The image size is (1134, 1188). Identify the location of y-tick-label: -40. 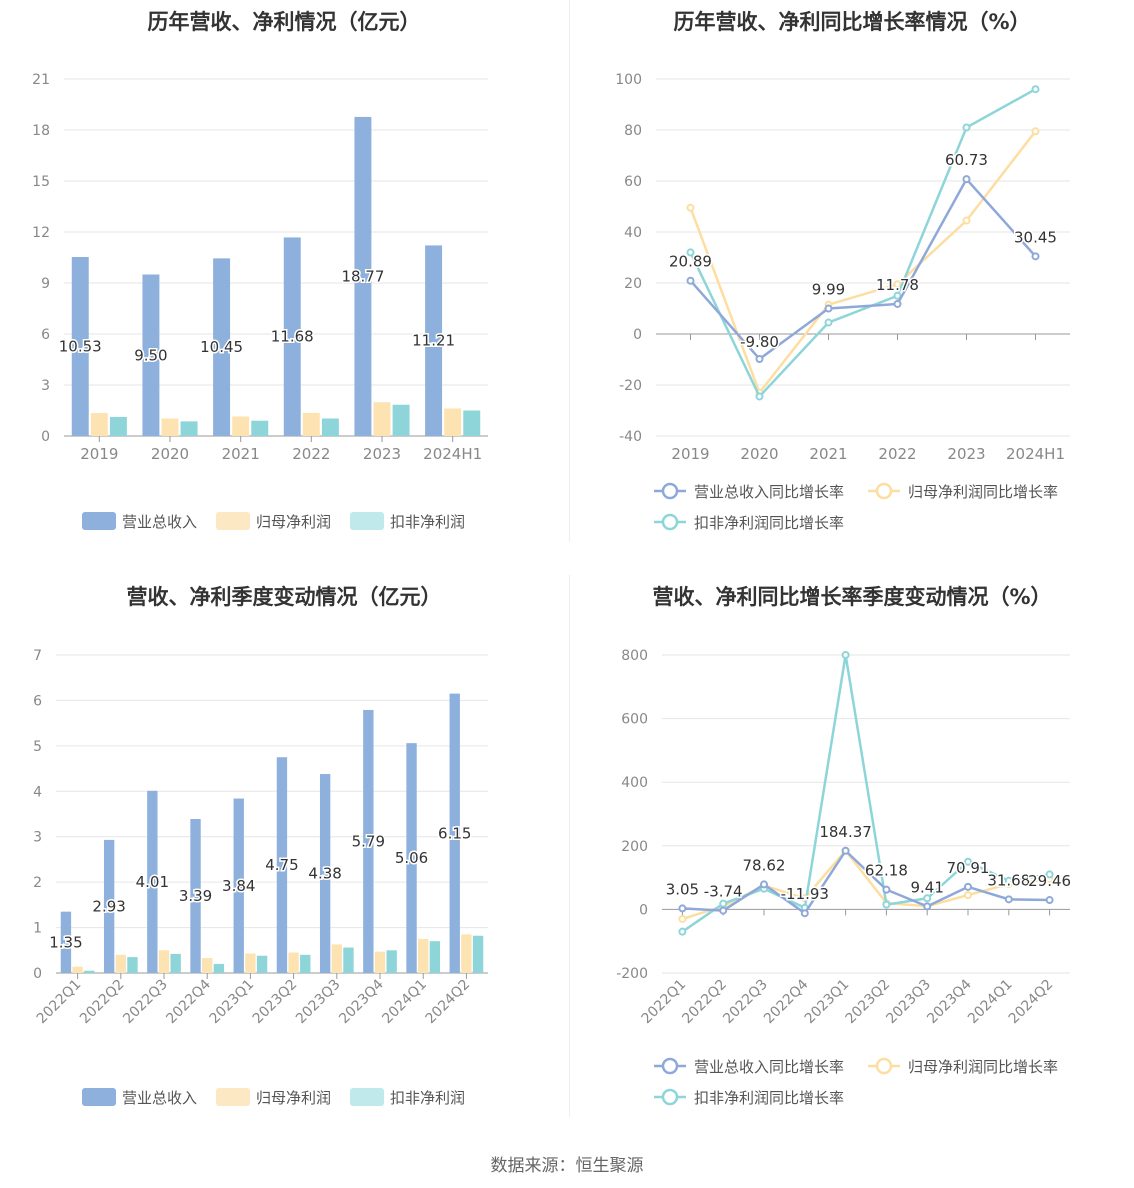
(630, 437).